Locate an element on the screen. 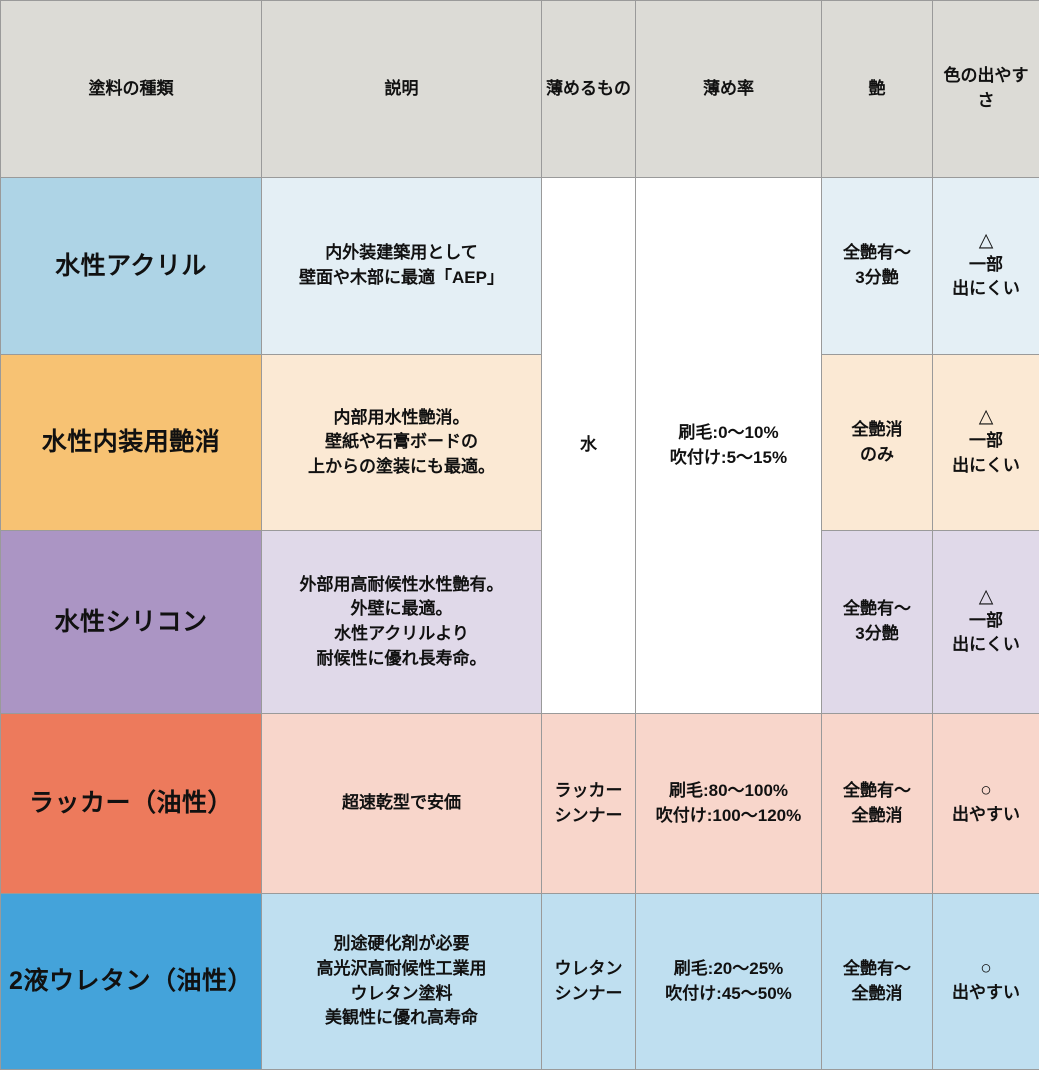  header-color-ease: 色の出やすさ is located at coordinates (986, 89).